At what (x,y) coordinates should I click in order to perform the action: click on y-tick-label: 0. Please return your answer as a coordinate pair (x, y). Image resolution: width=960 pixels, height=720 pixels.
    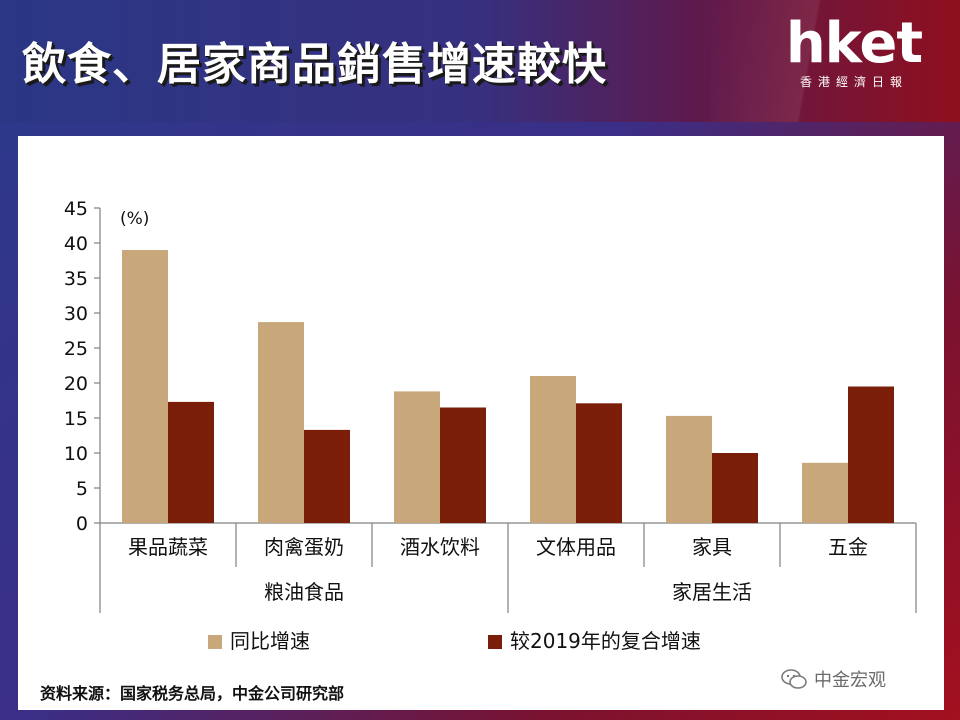
    Looking at the image, I should click on (82, 524).